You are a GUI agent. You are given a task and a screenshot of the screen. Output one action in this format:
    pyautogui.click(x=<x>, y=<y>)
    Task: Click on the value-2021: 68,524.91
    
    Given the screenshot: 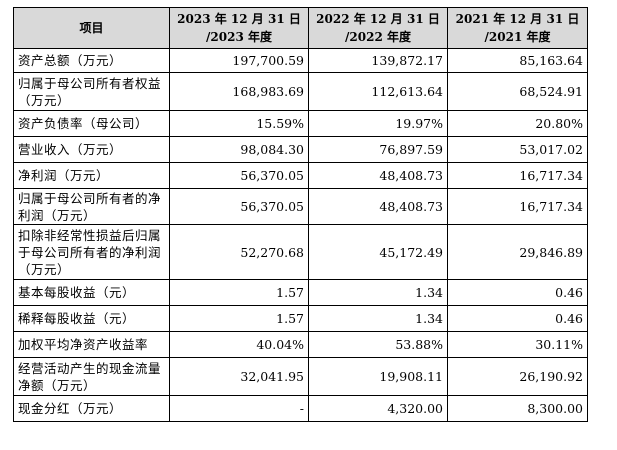 What is the action you would take?
    pyautogui.click(x=517, y=91)
    